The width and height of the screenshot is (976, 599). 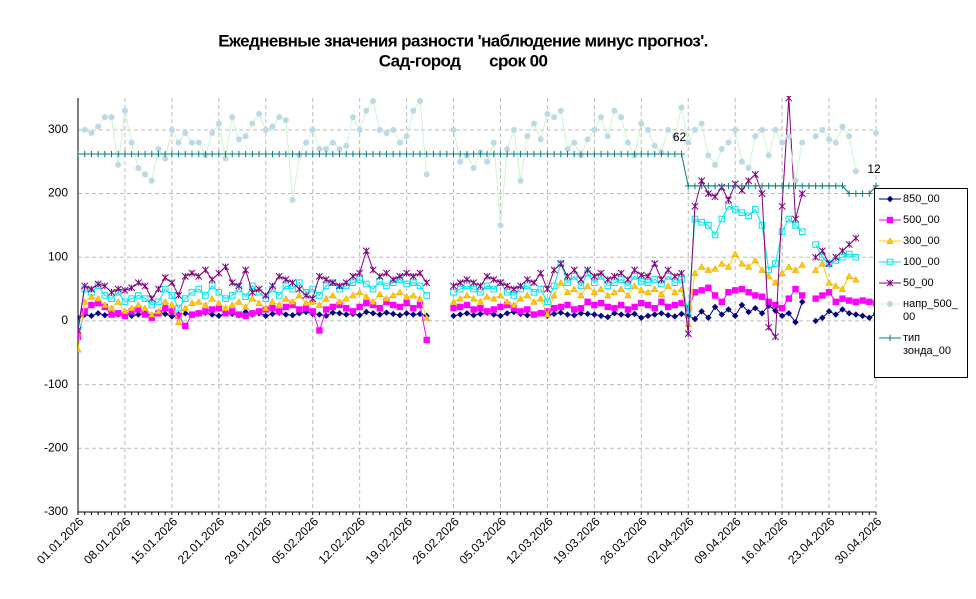 I want to click on y-tick-label: -300, so click(x=56, y=511).